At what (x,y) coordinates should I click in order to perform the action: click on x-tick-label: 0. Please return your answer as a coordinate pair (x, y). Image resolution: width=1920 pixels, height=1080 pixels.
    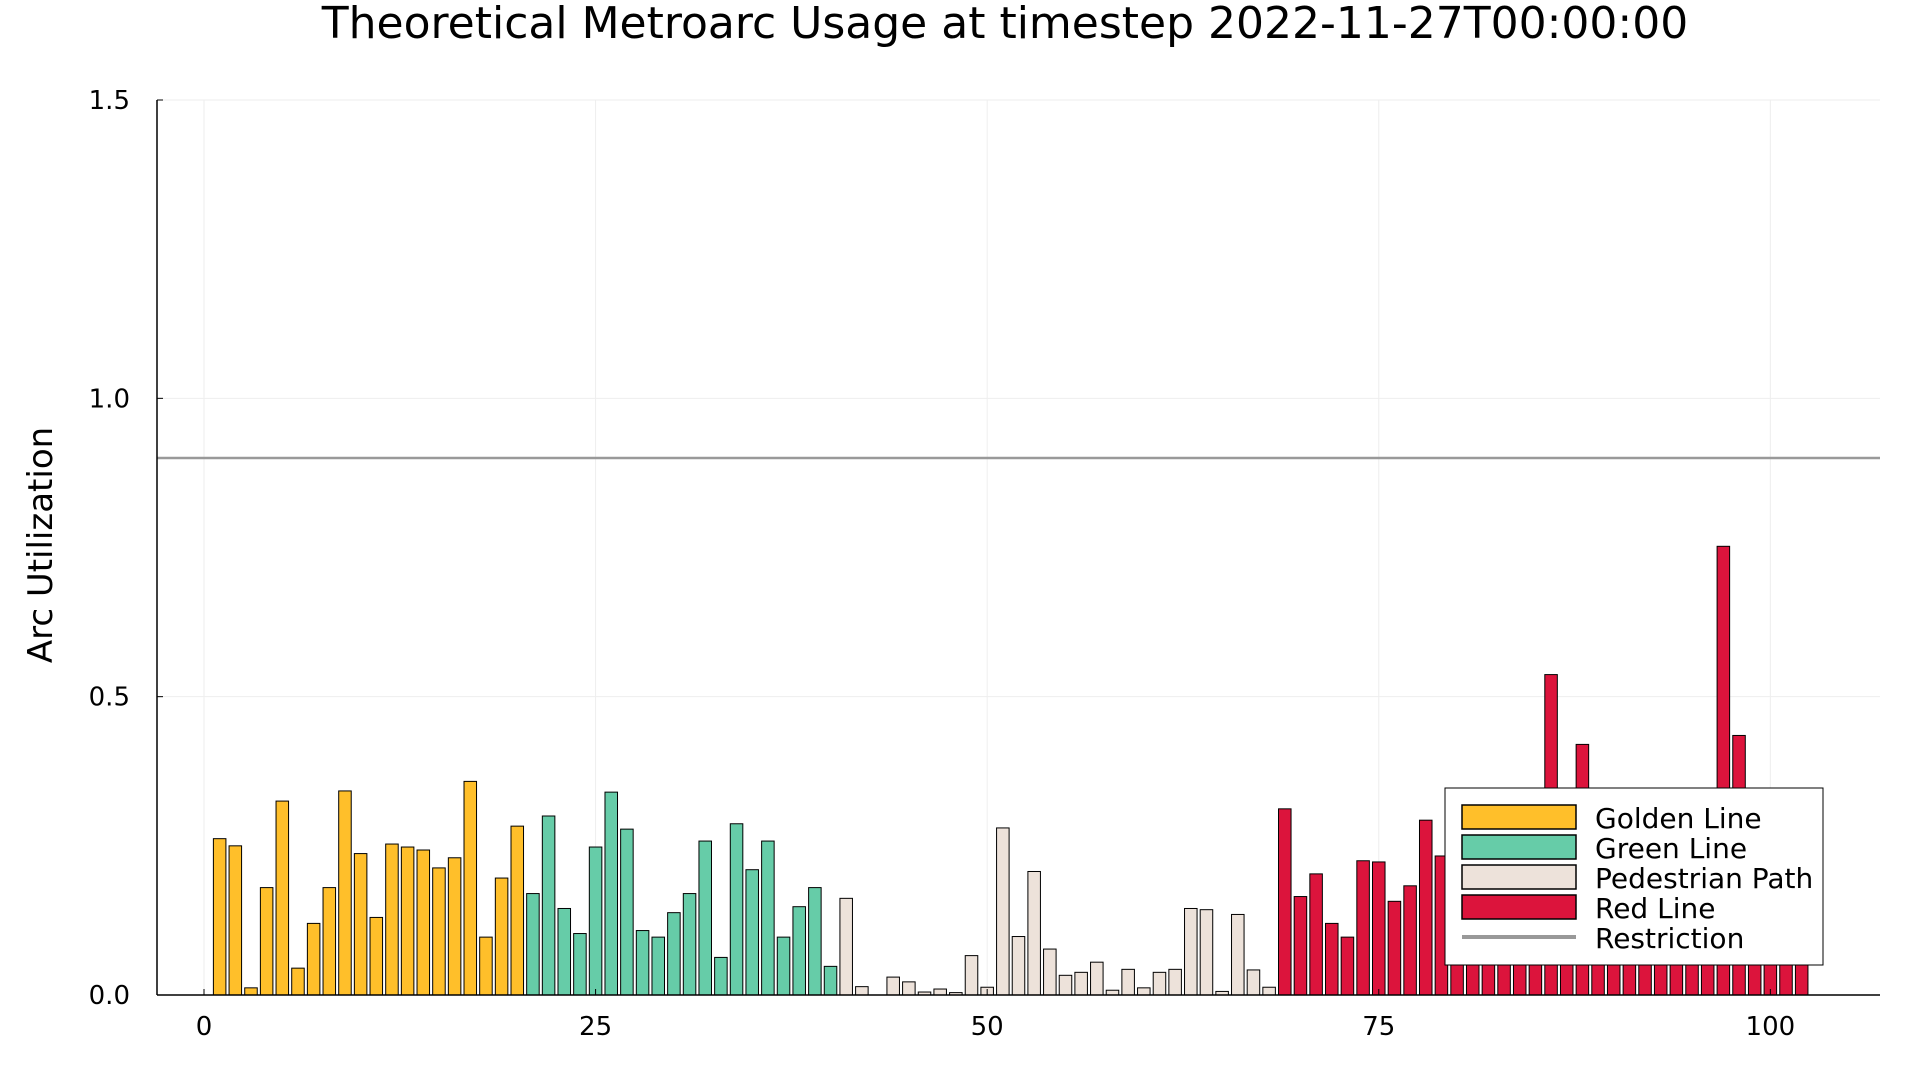
    Looking at the image, I should click on (204, 1027).